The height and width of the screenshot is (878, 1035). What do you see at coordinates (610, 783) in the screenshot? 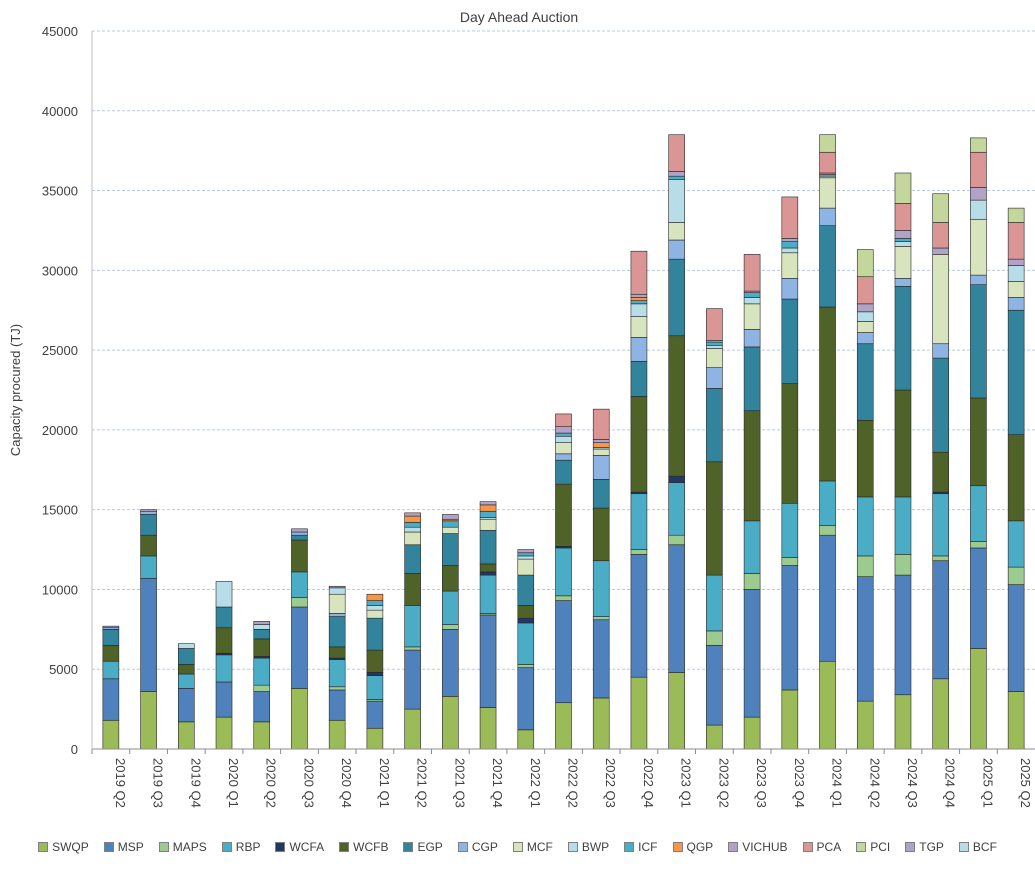
I see `x-tick-label: 2022 Q3` at bounding box center [610, 783].